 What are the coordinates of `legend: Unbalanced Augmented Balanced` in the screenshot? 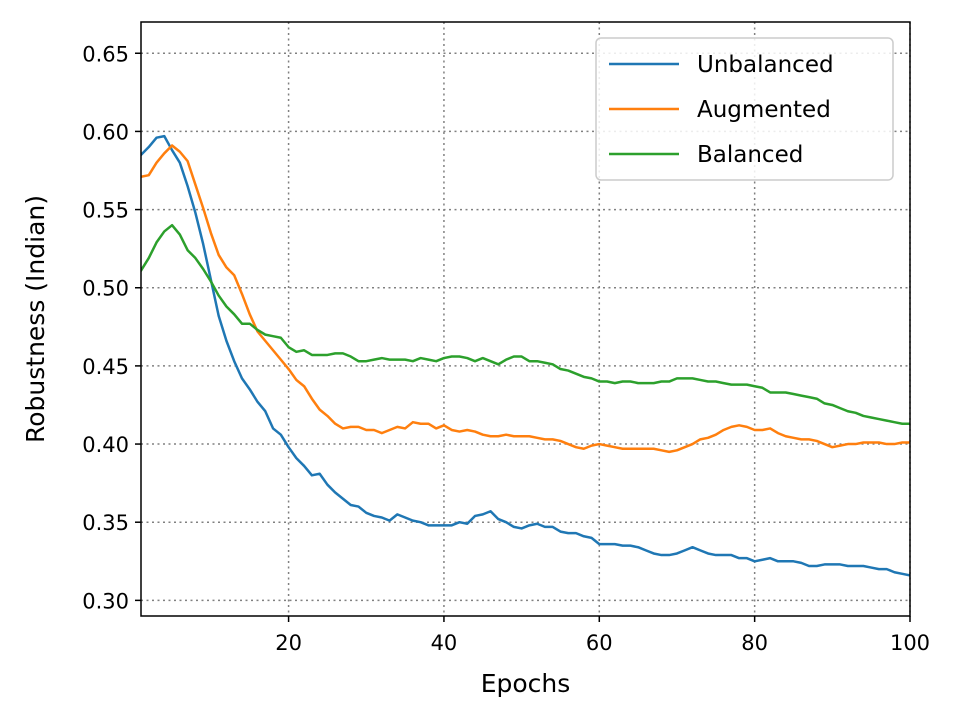 It's located at (744, 109).